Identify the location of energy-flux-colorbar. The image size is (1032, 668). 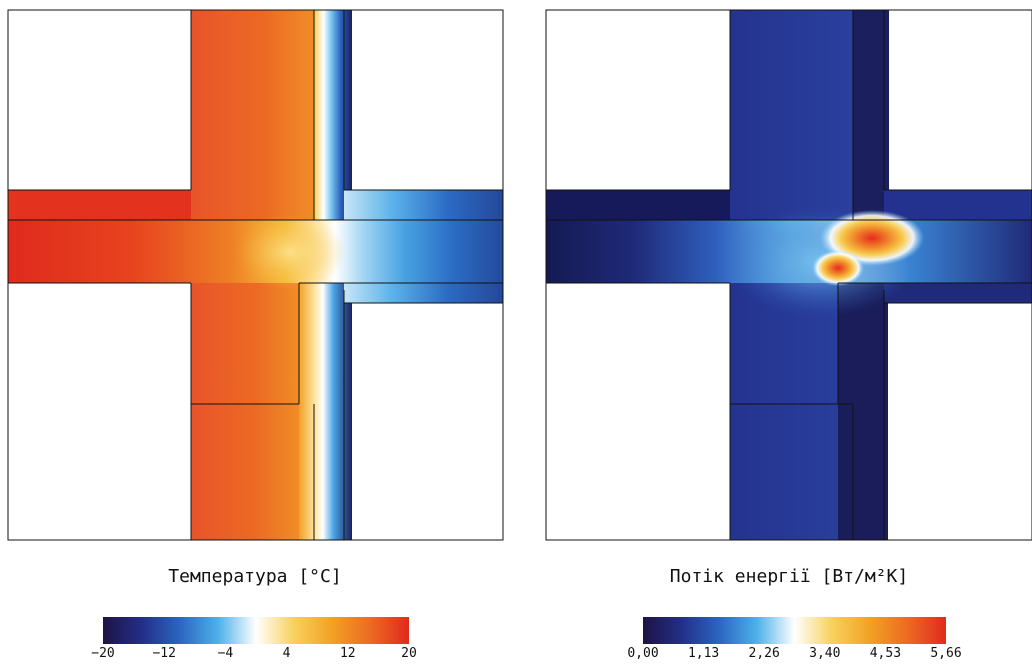
(794, 630).